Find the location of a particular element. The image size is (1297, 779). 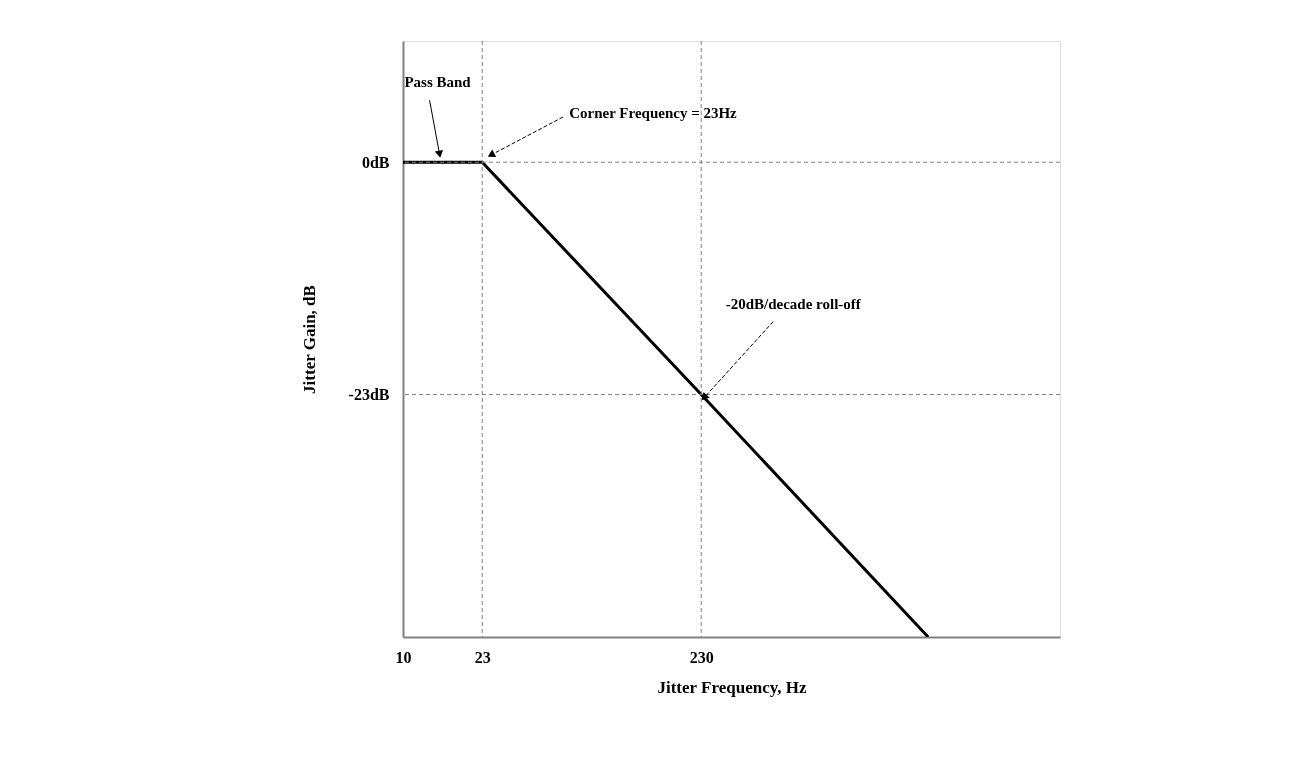

x-tick-label: 23 is located at coordinates (482, 657).